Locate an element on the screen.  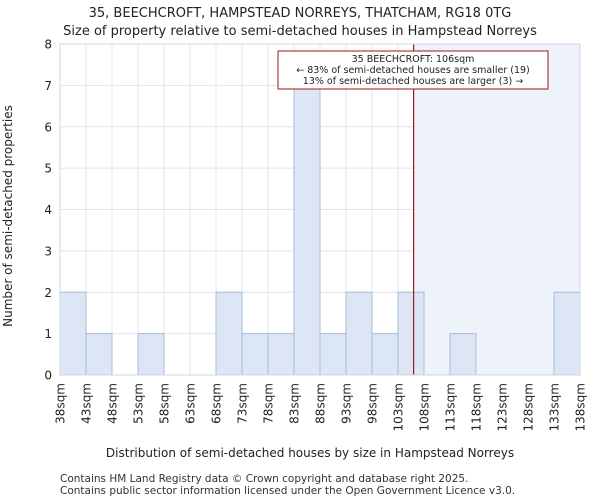
x-tick-label: 118sqm is located at coordinates (477, 407).